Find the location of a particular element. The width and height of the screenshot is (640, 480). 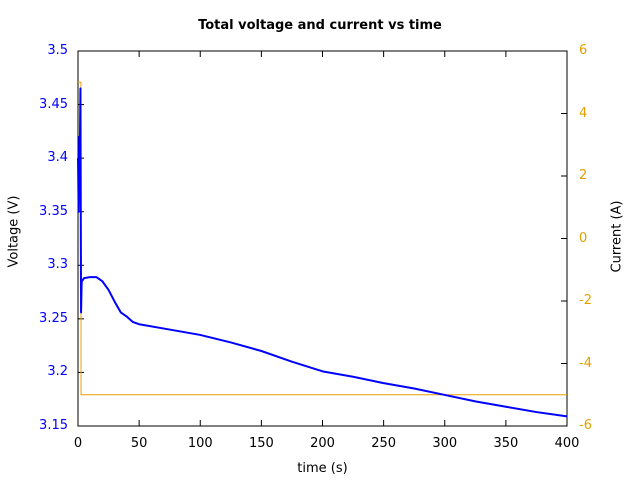

right-y-tick-label: 6 is located at coordinates (583, 50).